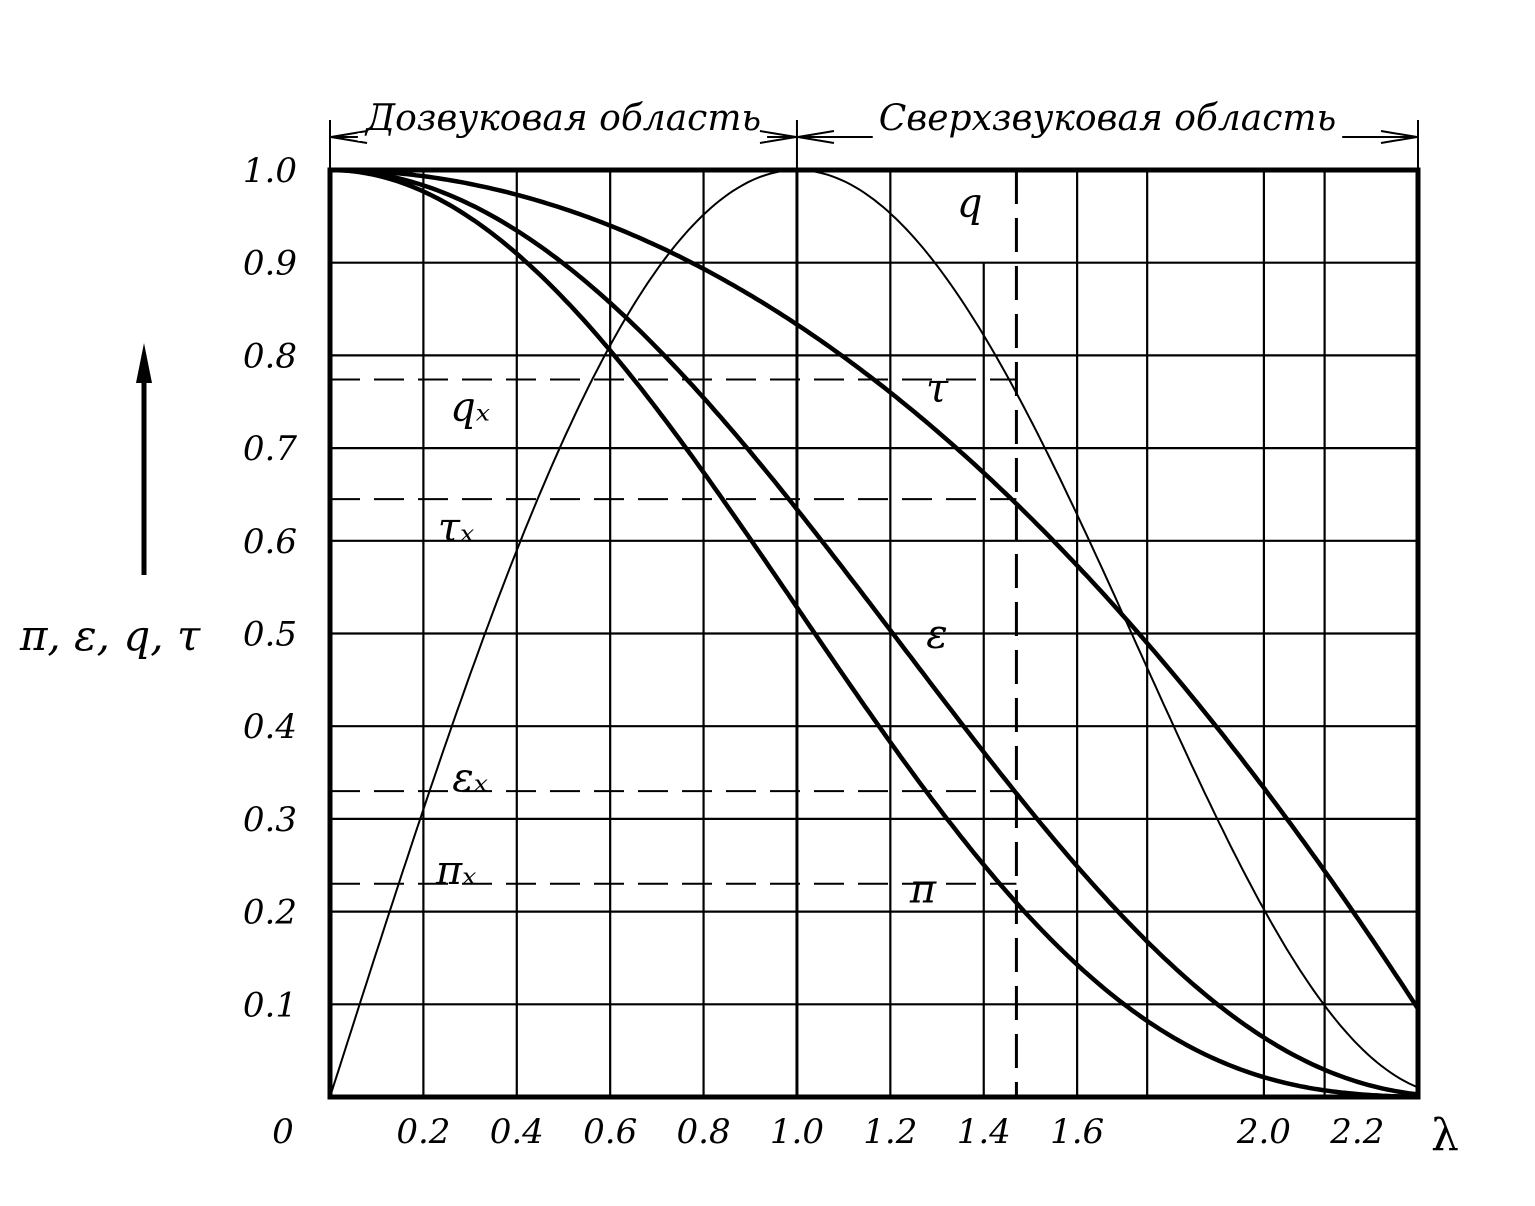 The width and height of the screenshot is (1535, 1206). Describe the element at coordinates (144, 363) in the screenshot. I see `y-axis-arrow-head` at that location.